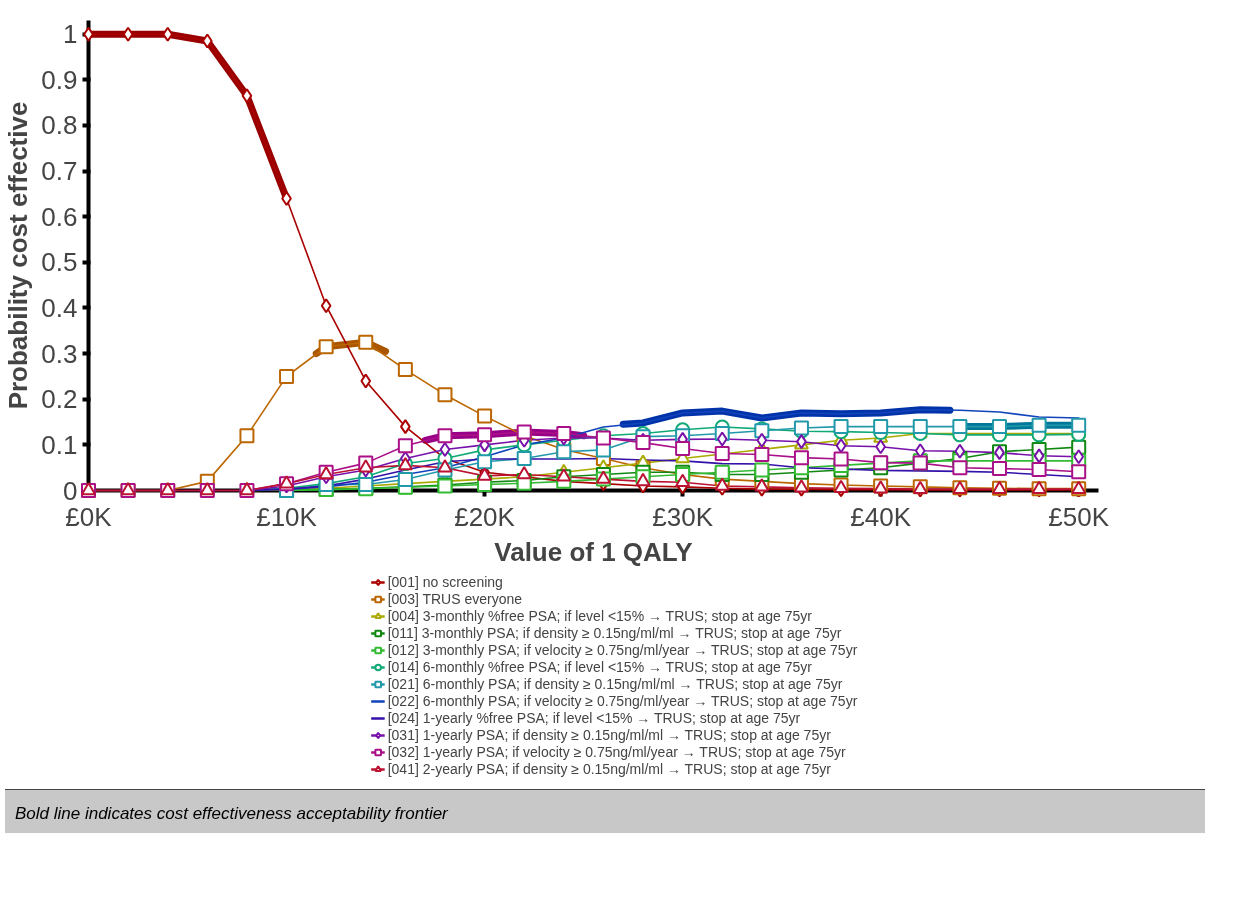 The image size is (1249, 906). What do you see at coordinates (445, 582) in the screenshot?
I see `legend-label: [001] no screening` at bounding box center [445, 582].